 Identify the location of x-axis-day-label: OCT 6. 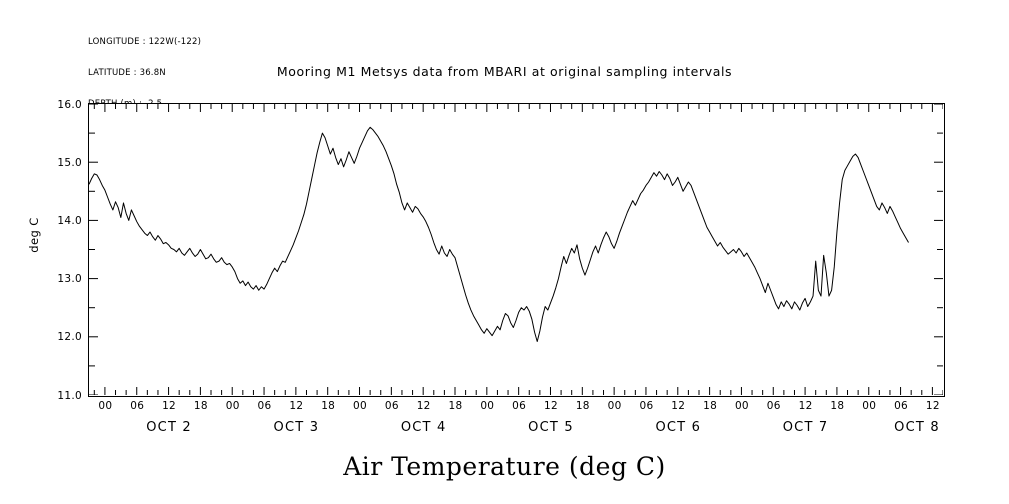
(678, 427).